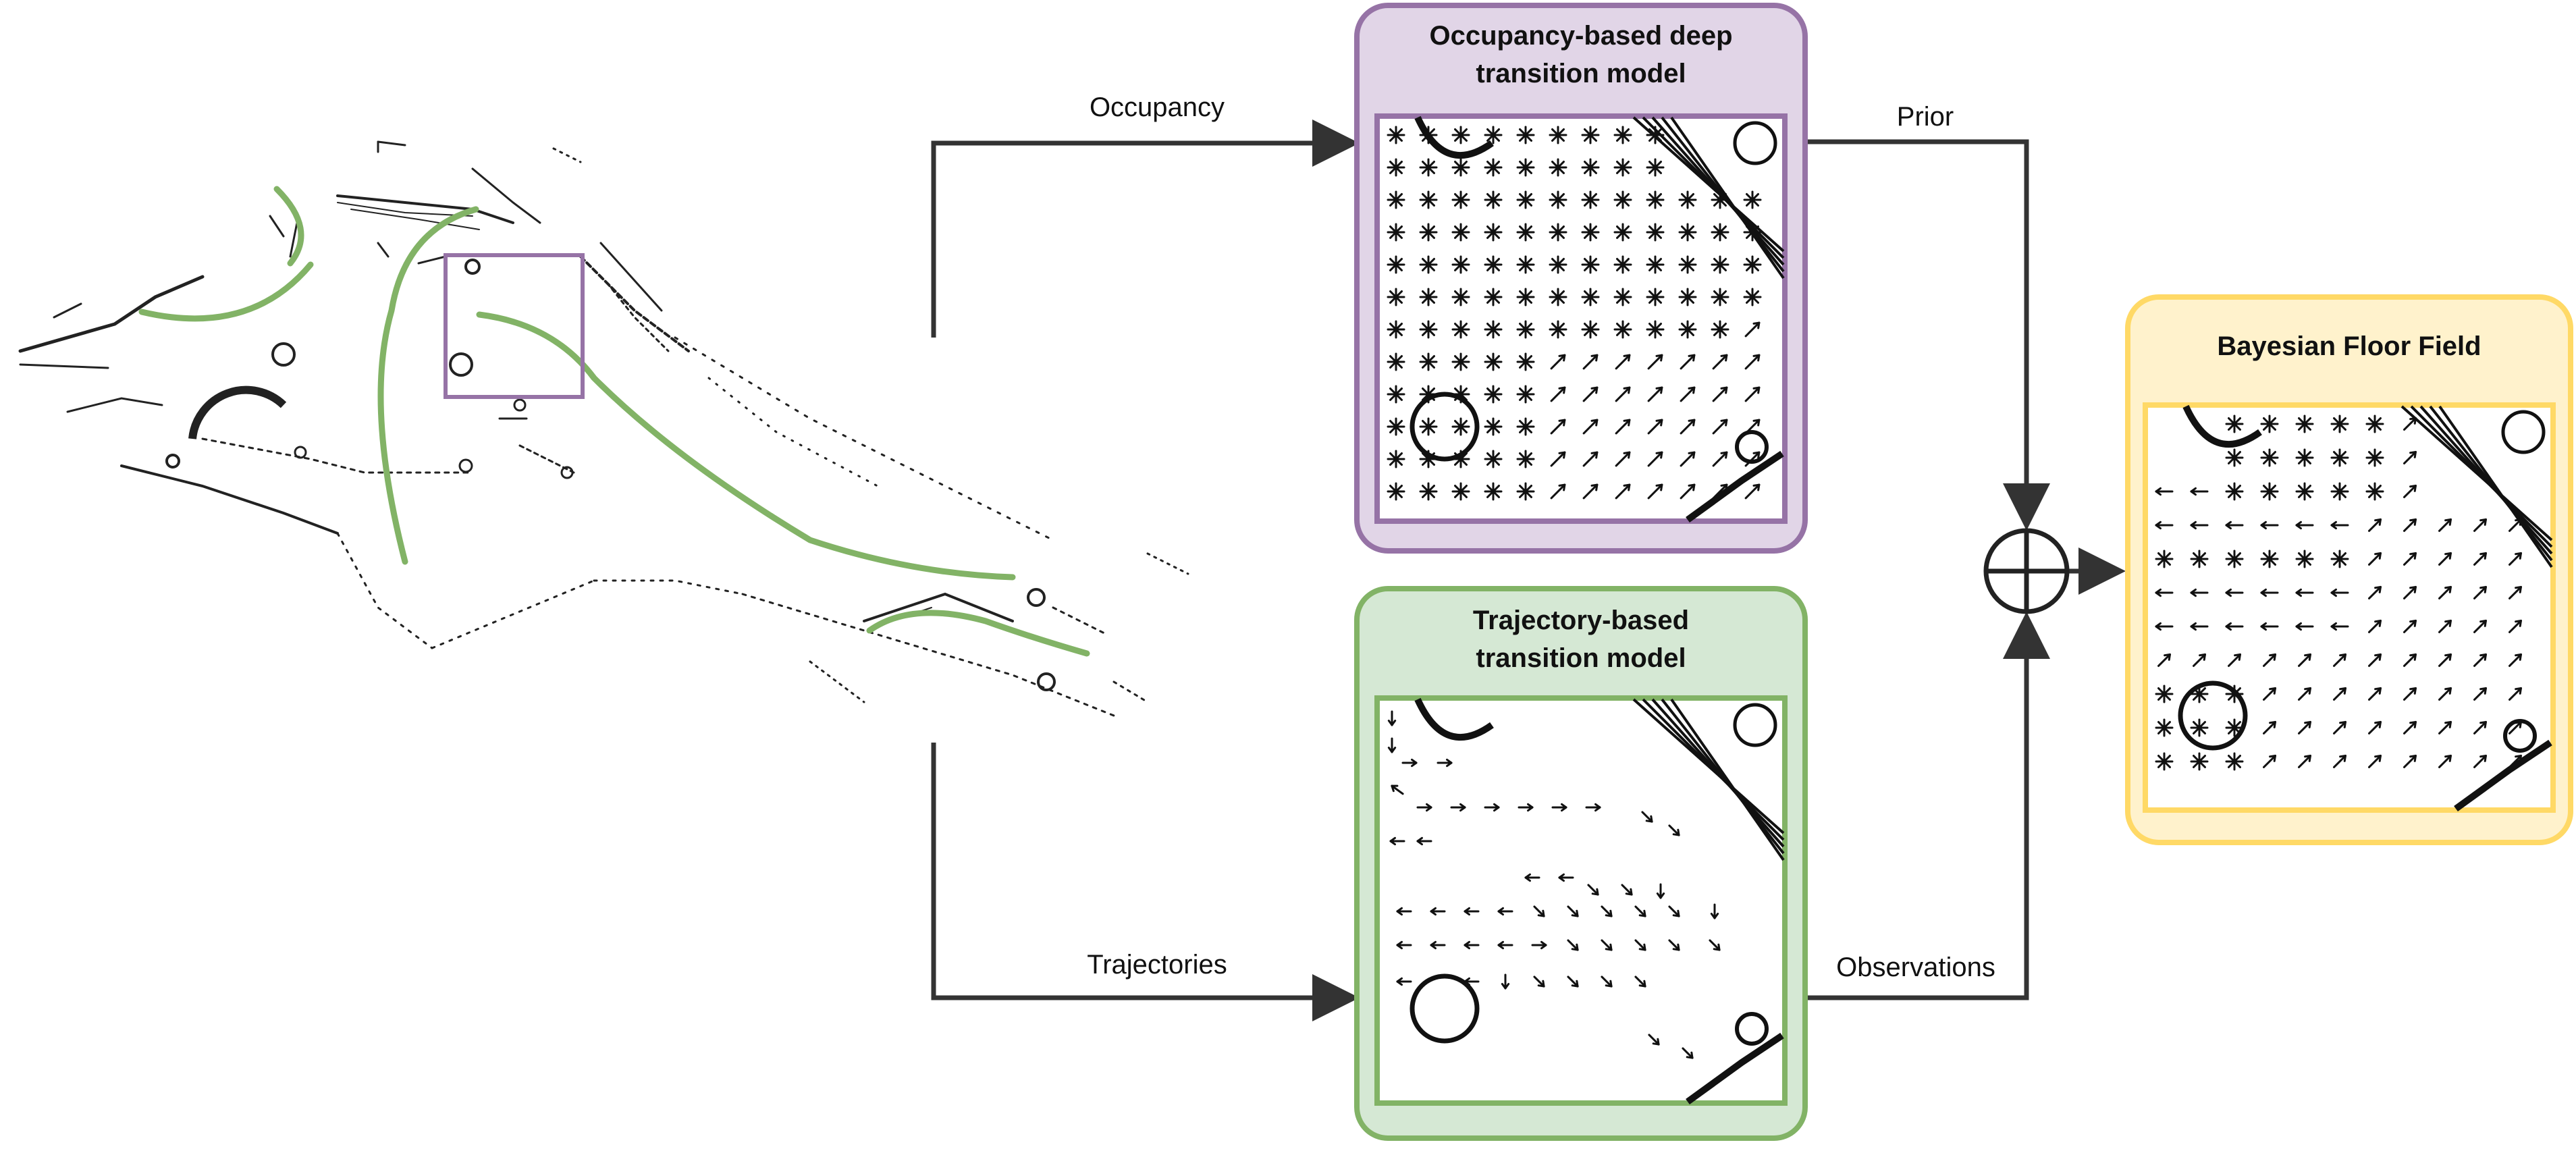 Image resolution: width=2576 pixels, height=1151 pixels. What do you see at coordinates (1925, 117) in the screenshot?
I see `prior-label: Prior` at bounding box center [1925, 117].